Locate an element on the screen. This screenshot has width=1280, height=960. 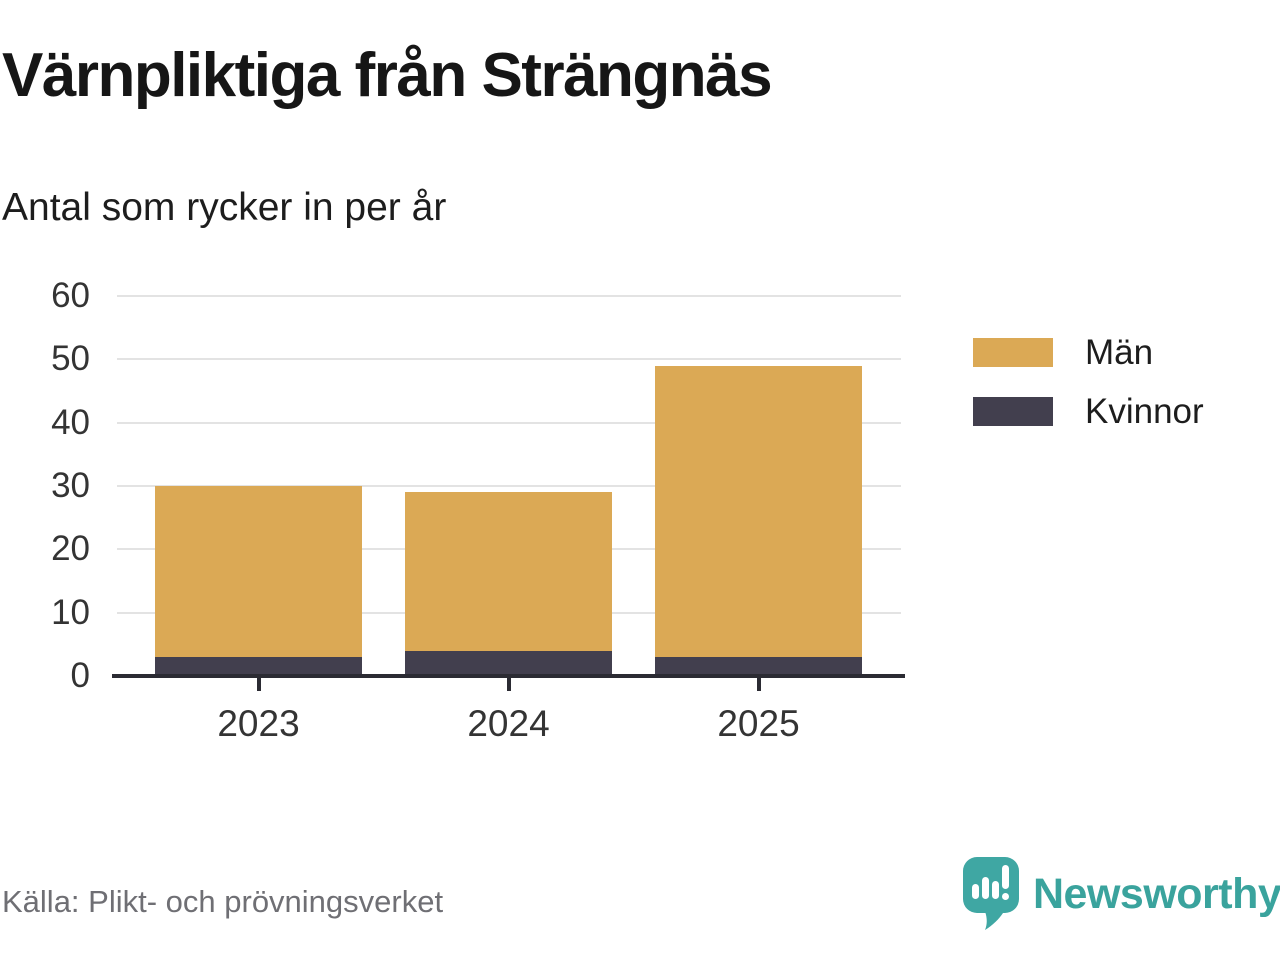
x-axis-label: 2023 is located at coordinates (258, 723).